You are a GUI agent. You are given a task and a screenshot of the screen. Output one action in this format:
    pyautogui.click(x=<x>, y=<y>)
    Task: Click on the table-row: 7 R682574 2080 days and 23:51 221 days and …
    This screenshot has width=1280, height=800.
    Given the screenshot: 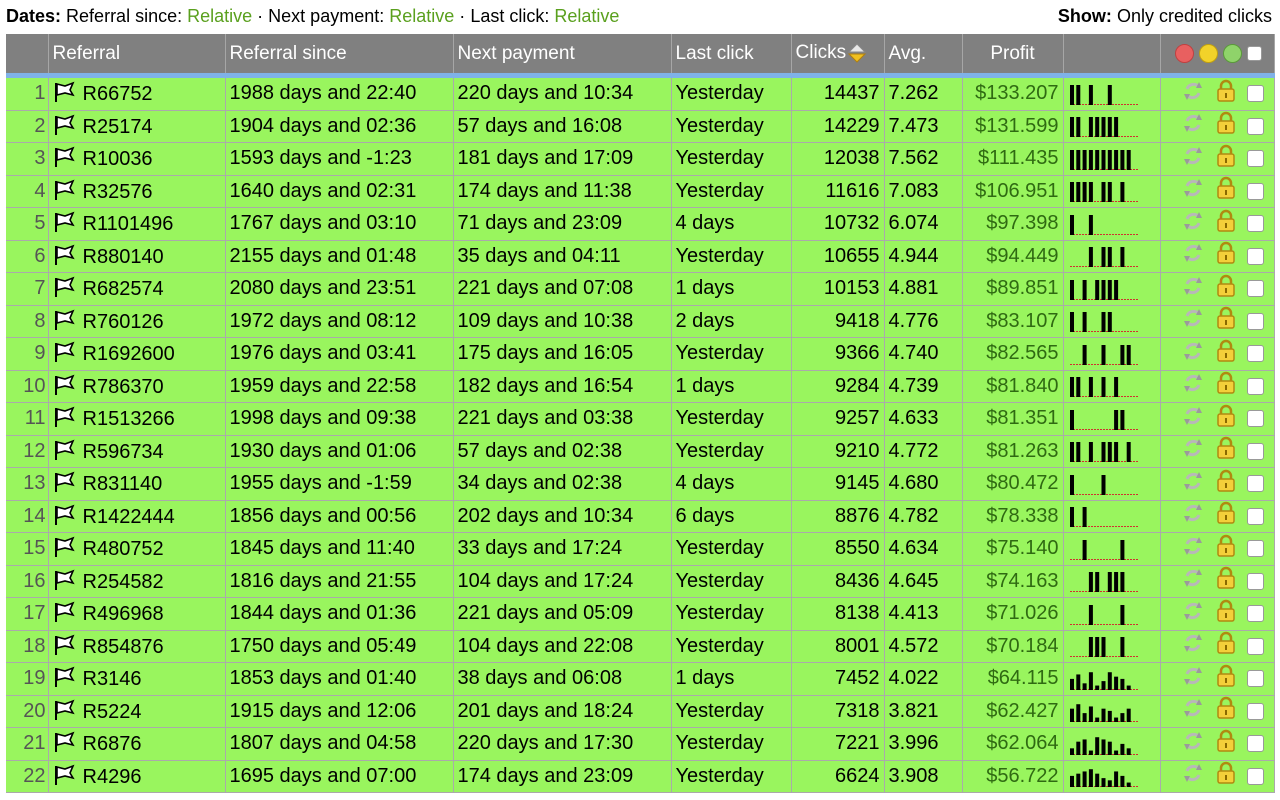 What is the action you would take?
    pyautogui.click(x=640, y=289)
    